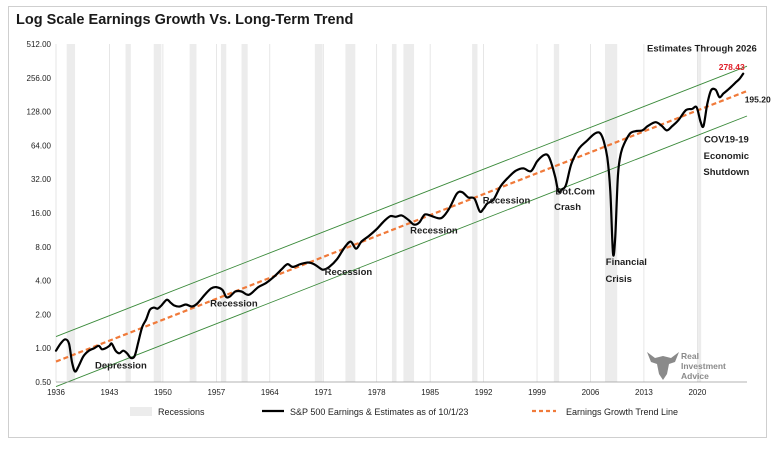 This screenshot has width=775, height=452. I want to click on x-tick-label: 1999, so click(537, 392).